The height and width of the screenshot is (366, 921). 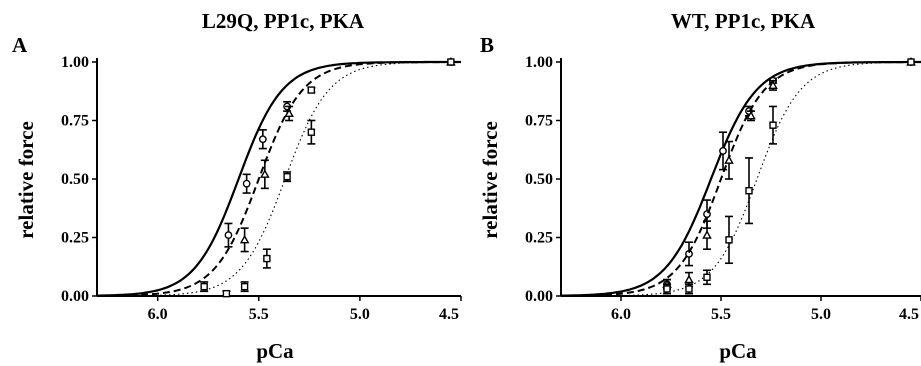 I want to click on panel-a-xtick-label: 5.5, so click(x=259, y=314).